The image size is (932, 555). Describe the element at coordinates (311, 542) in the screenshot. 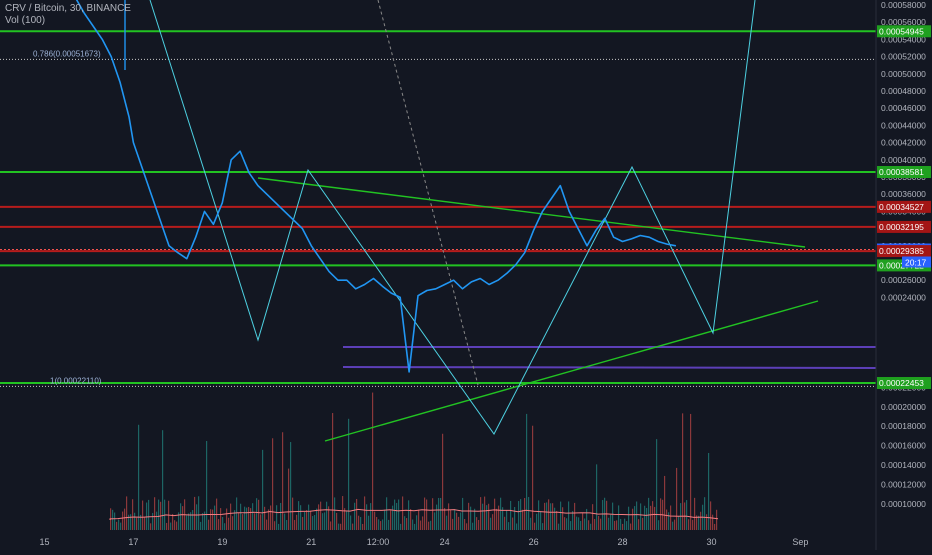

I see `x-tick-label: 21` at that location.